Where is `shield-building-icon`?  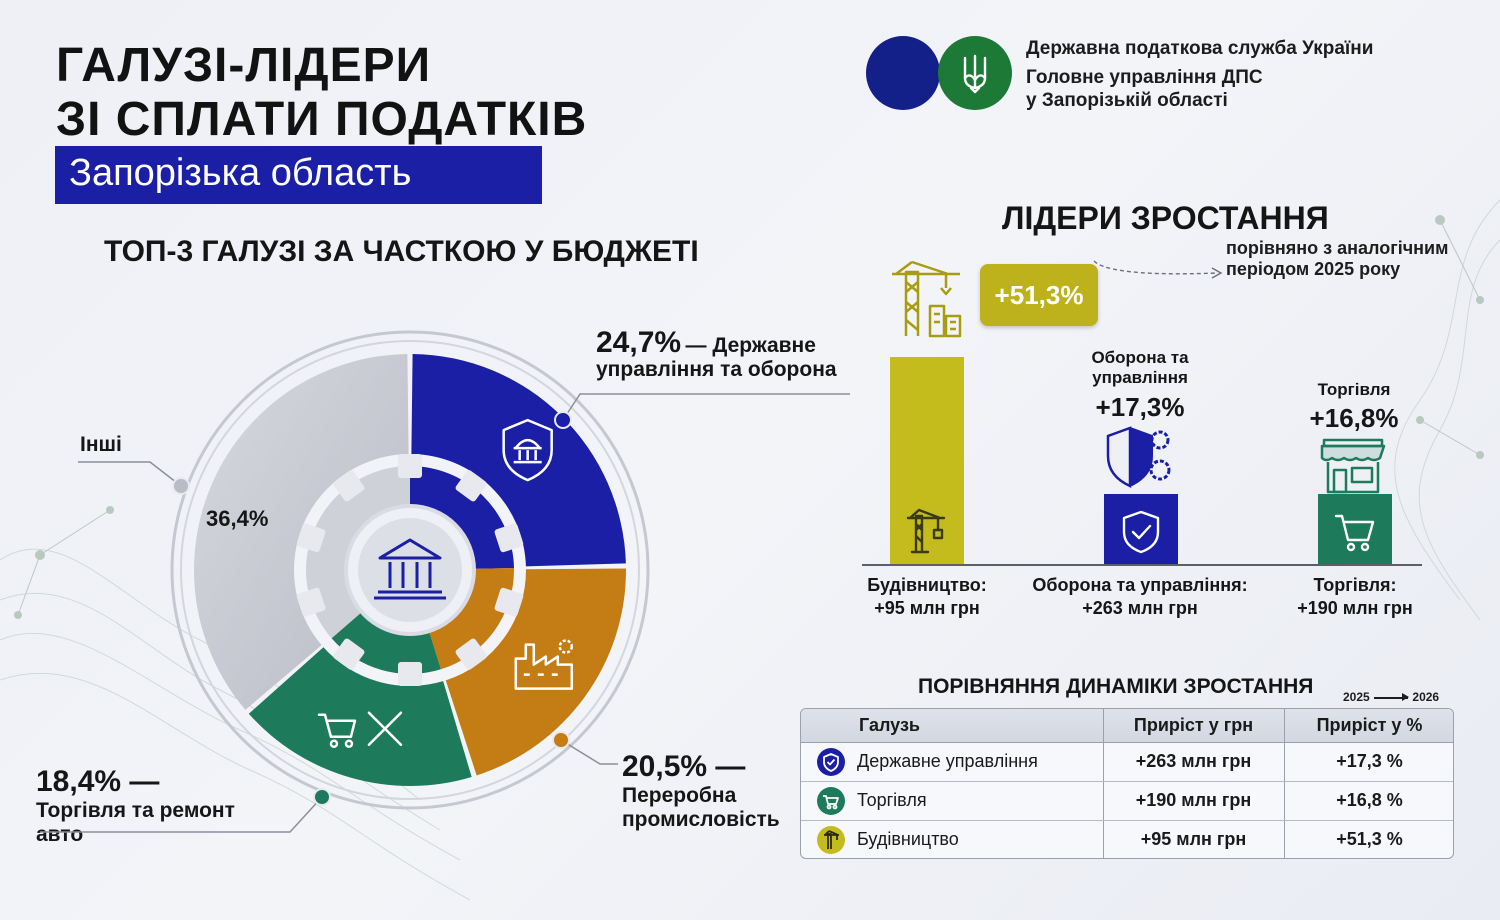
shield-building-icon is located at coordinates (527, 450).